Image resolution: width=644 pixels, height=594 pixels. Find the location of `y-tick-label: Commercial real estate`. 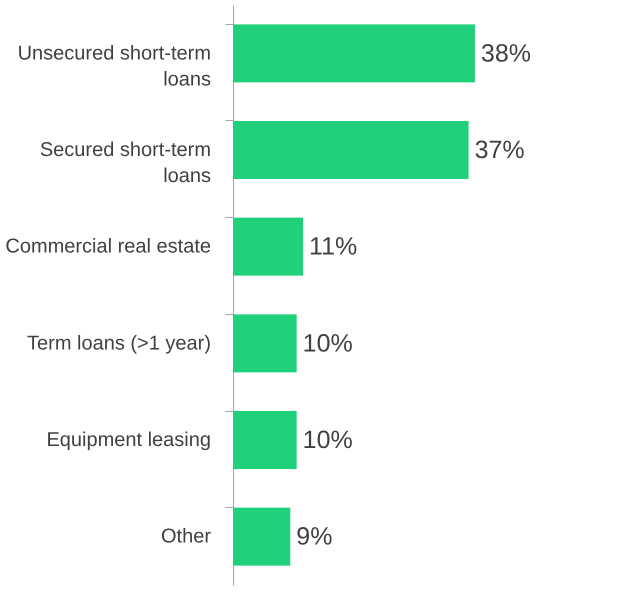

y-tick-label: Commercial real estate is located at coordinates (108, 247).